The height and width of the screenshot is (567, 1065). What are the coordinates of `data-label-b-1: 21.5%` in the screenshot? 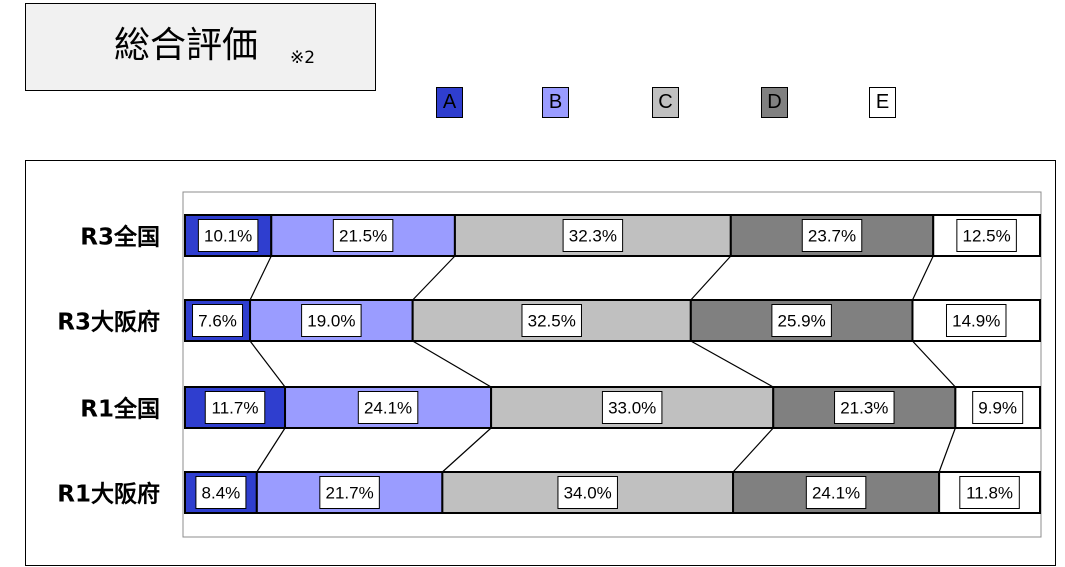 It's located at (363, 236).